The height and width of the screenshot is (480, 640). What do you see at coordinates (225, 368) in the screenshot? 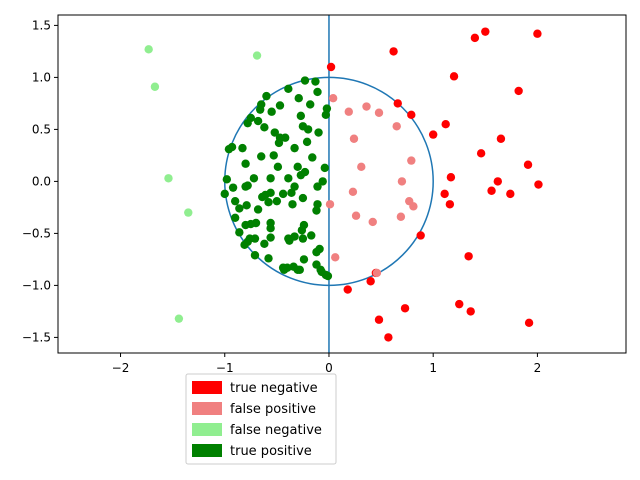
I see `x-tick-label: −1` at bounding box center [225, 368].